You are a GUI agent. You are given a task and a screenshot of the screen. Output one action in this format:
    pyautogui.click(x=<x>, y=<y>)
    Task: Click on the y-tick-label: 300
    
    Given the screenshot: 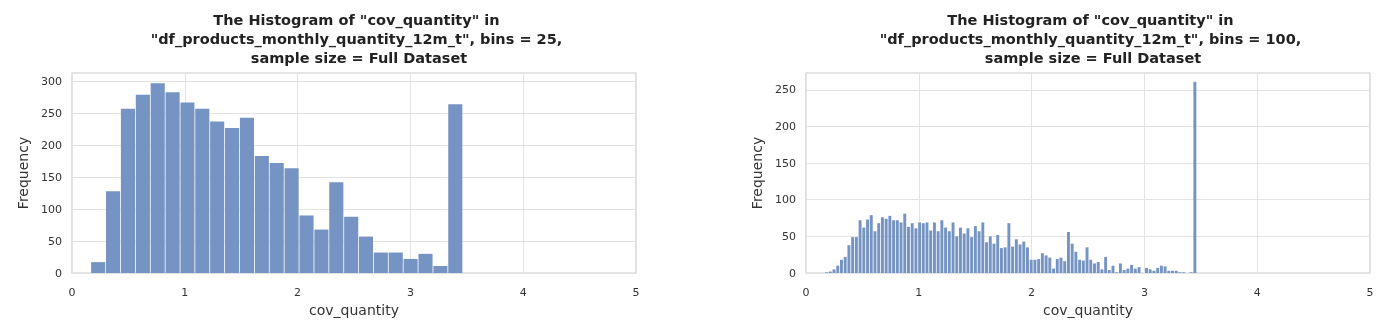 What is the action you would take?
    pyautogui.click(x=51, y=81)
    